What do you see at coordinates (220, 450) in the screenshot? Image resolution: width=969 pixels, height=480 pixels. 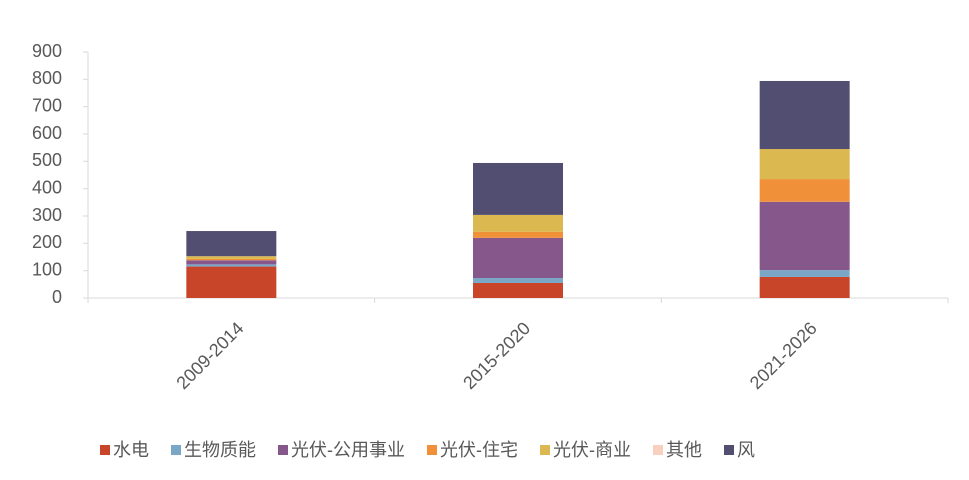 I see `legend-label: 生物质能` at bounding box center [220, 450].